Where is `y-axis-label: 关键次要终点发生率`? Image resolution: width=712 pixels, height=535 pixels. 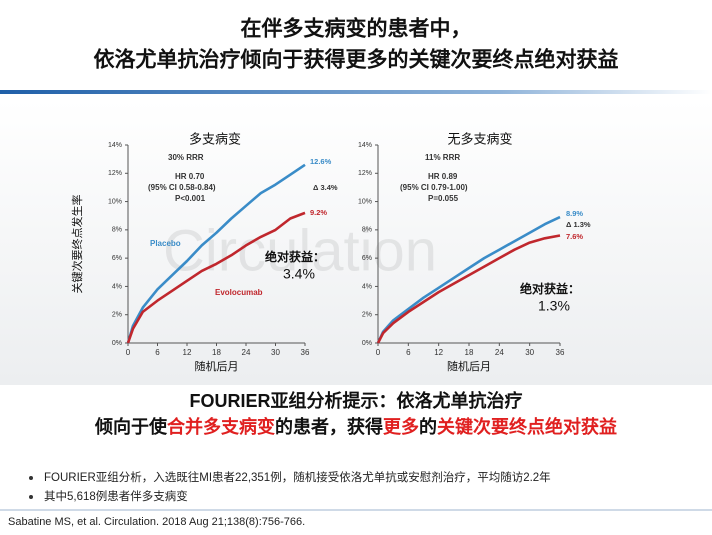
y-axis-label: 关键次要终点发生率 is located at coordinates (77, 244).